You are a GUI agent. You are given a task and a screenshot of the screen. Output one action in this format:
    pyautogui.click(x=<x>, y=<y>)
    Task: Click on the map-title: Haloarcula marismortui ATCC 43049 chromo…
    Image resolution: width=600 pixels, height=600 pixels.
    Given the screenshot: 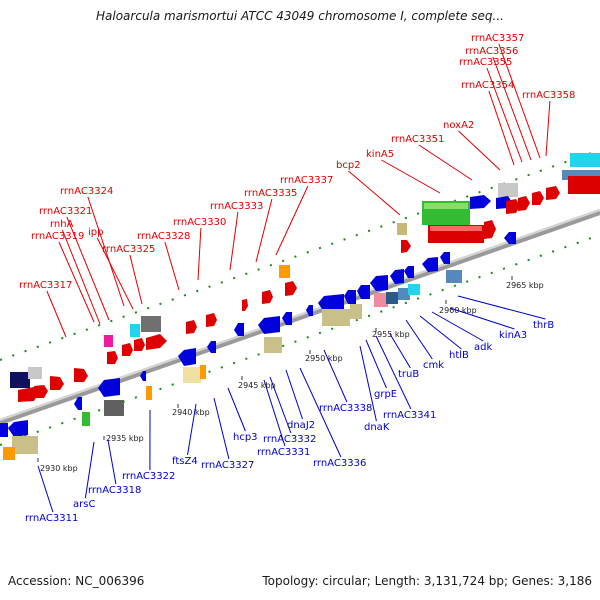 What is the action you would take?
    pyautogui.click(x=300, y=16)
    